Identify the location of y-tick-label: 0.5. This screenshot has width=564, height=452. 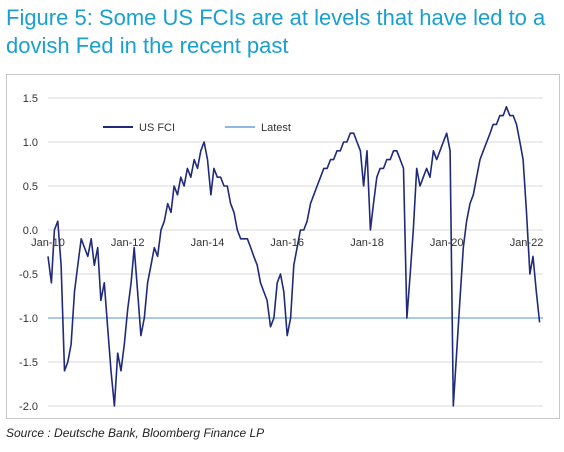
(30, 187).